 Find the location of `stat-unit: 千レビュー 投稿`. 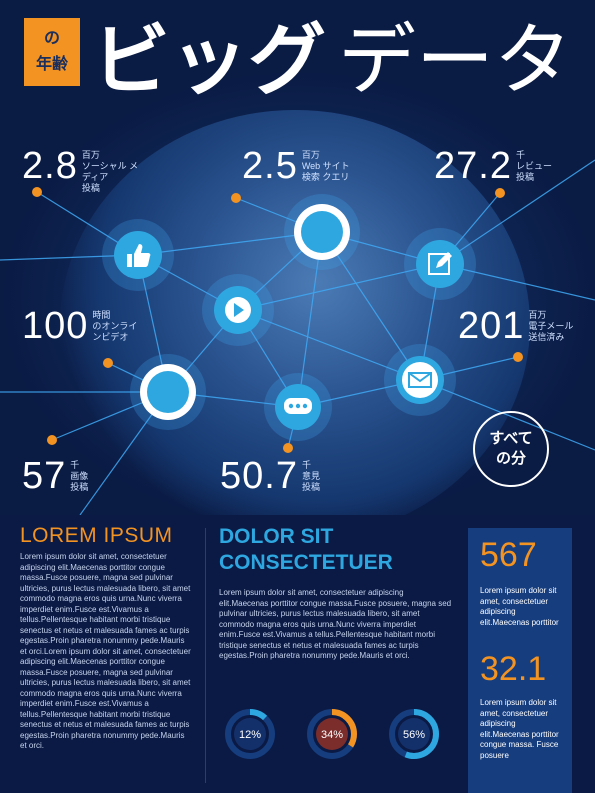

stat-unit: 千レビュー 投稿 is located at coordinates (533, 166).